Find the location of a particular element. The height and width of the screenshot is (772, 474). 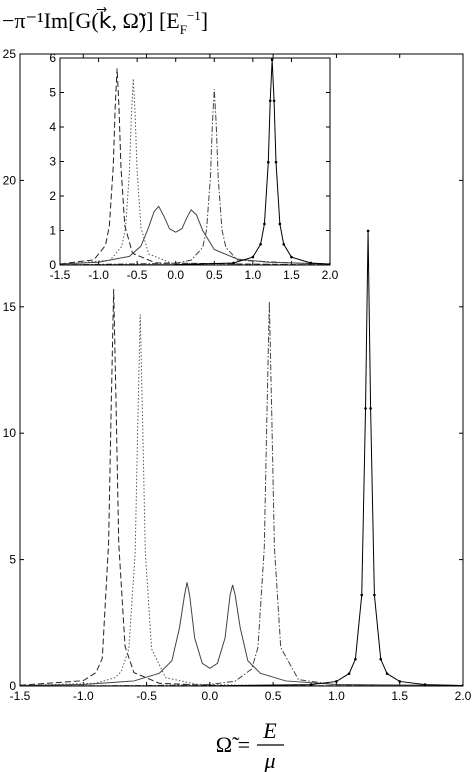

y-tick-label: 3 is located at coordinates (52, 162).